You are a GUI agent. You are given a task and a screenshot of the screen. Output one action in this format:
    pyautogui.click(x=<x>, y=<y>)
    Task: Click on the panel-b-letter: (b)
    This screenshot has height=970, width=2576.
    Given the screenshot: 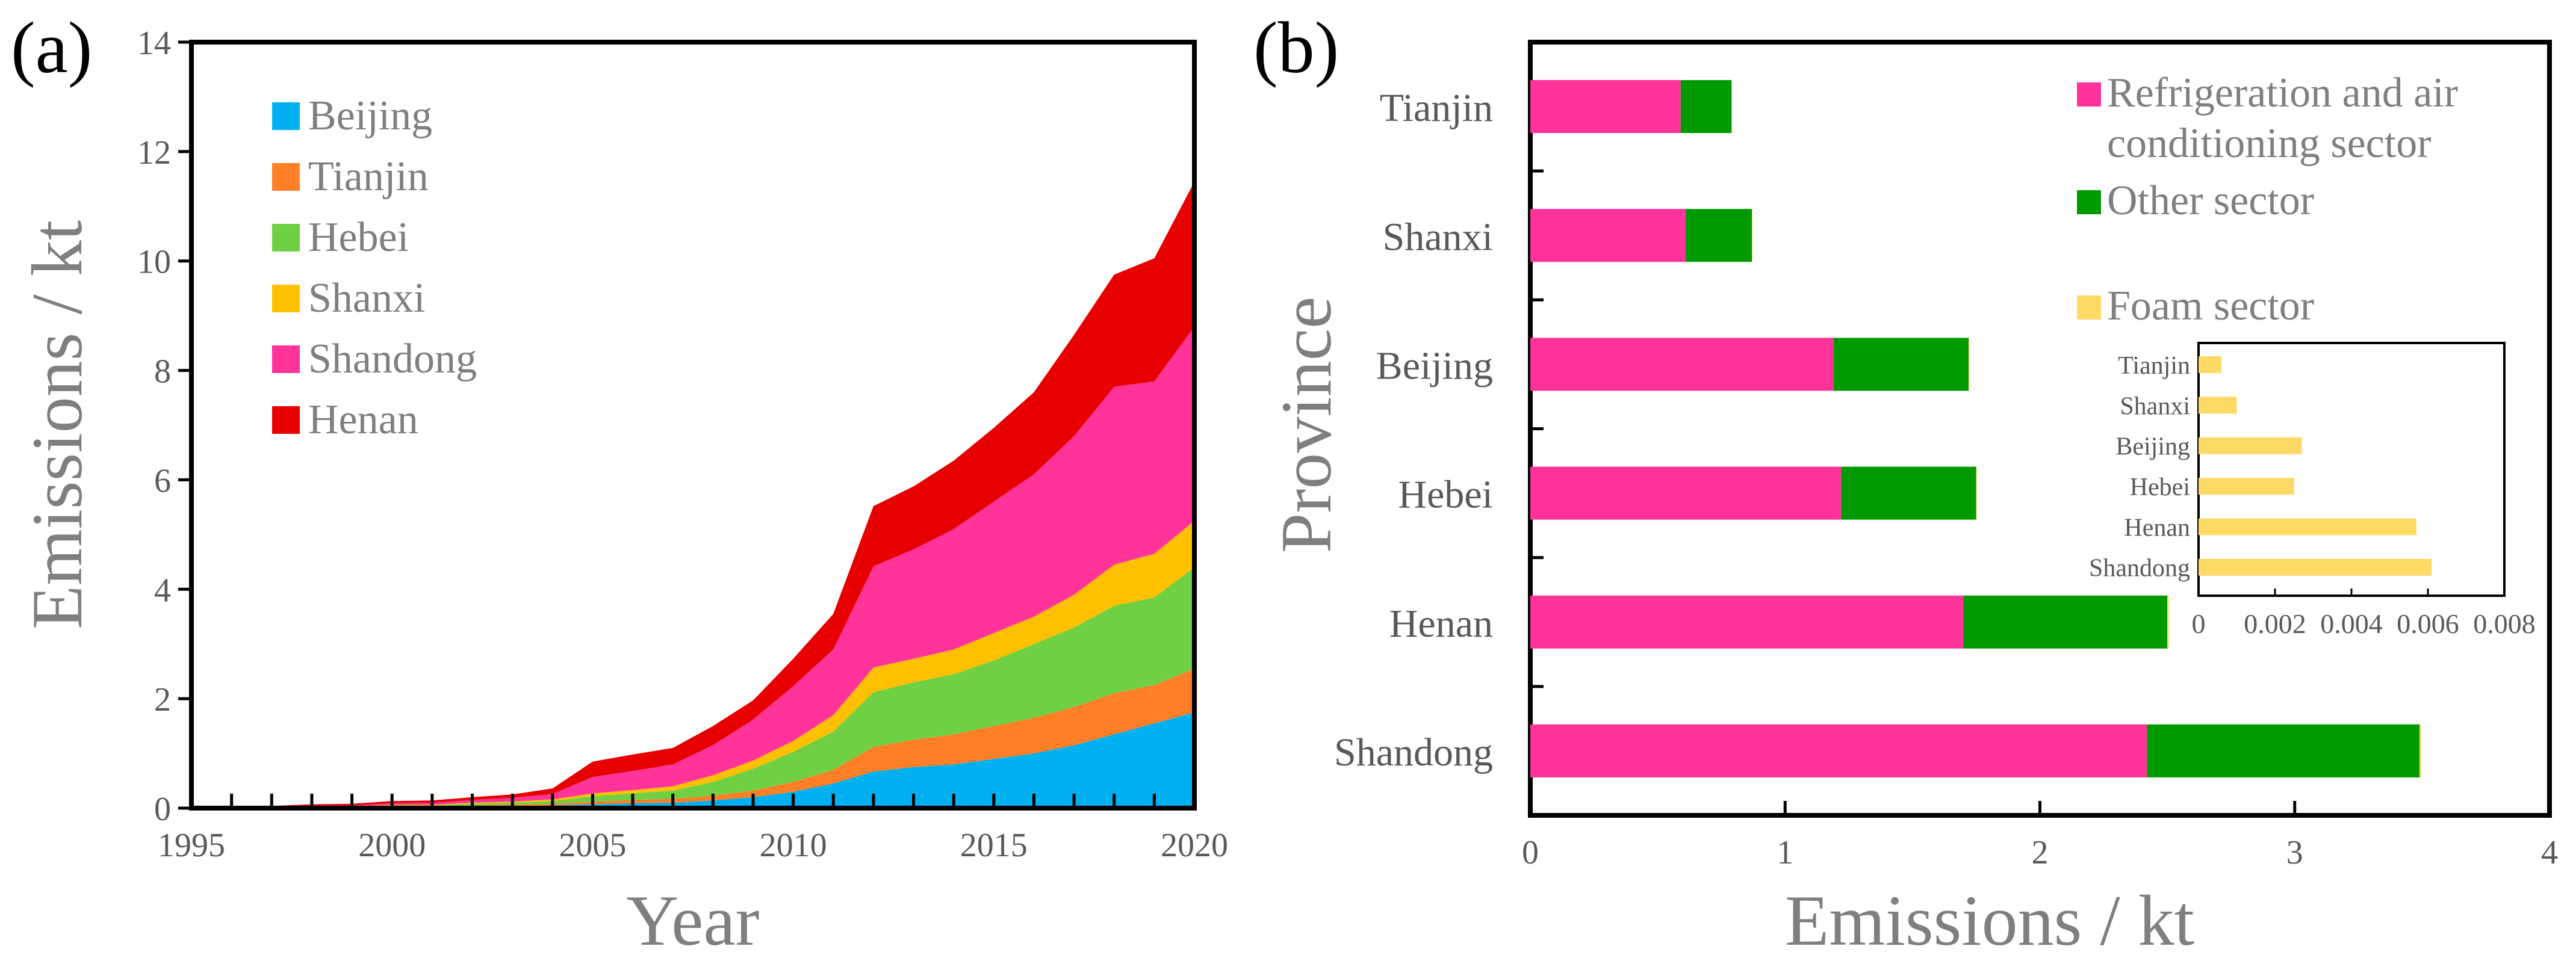 What is the action you would take?
    pyautogui.click(x=1296, y=47)
    